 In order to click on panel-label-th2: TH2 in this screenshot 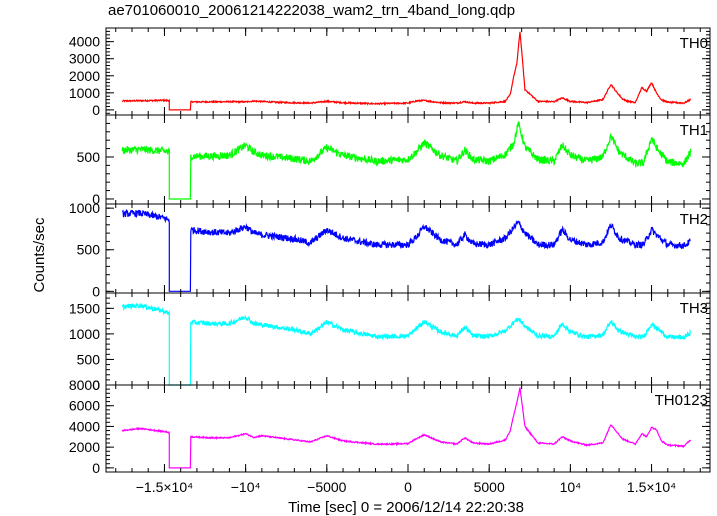, I will do `click(694, 219)`.